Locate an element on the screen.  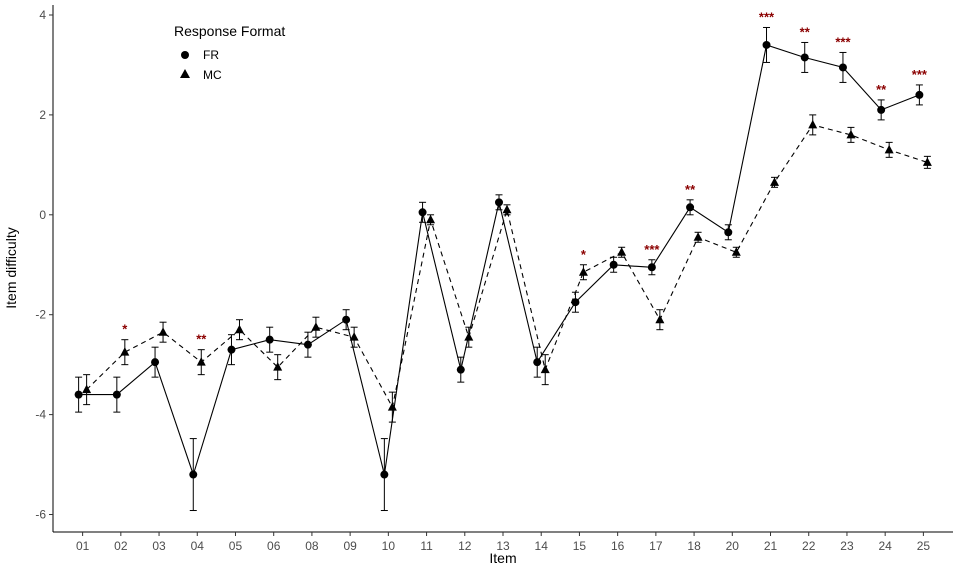
y-tick-label: 4 is located at coordinates (42, 15).